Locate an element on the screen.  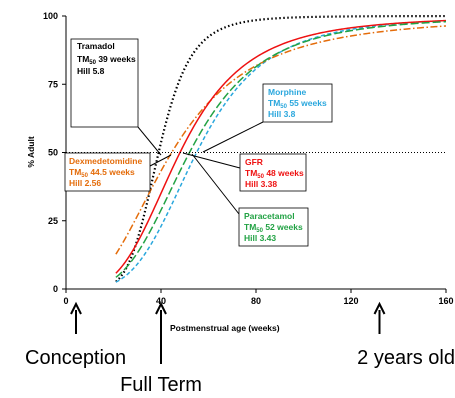
gfr-hill: Hill 3.38 is located at coordinates (261, 184).